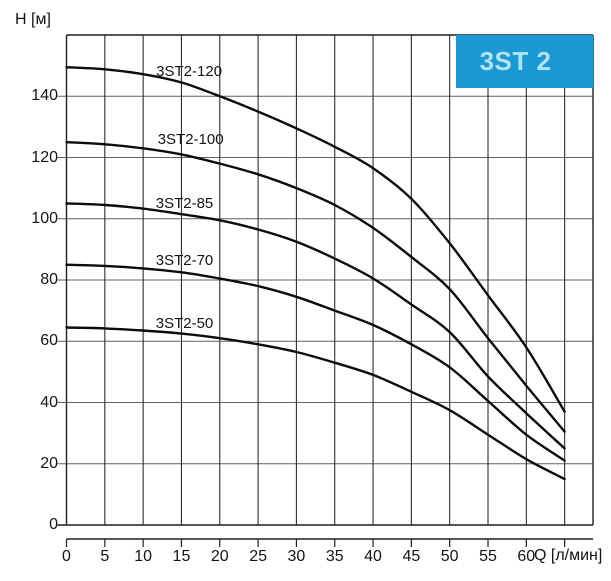 This screenshot has height=581, width=611. What do you see at coordinates (411, 556) in the screenshot?
I see `x-tick-label: 45` at bounding box center [411, 556].